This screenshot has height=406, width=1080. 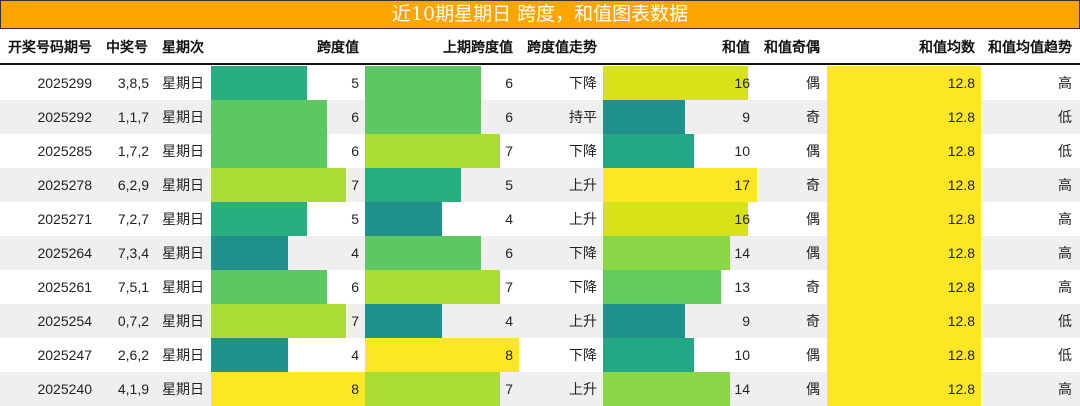 What do you see at coordinates (133, 253) in the screenshot?
I see `numbers-cell: 7,3,4` at bounding box center [133, 253].